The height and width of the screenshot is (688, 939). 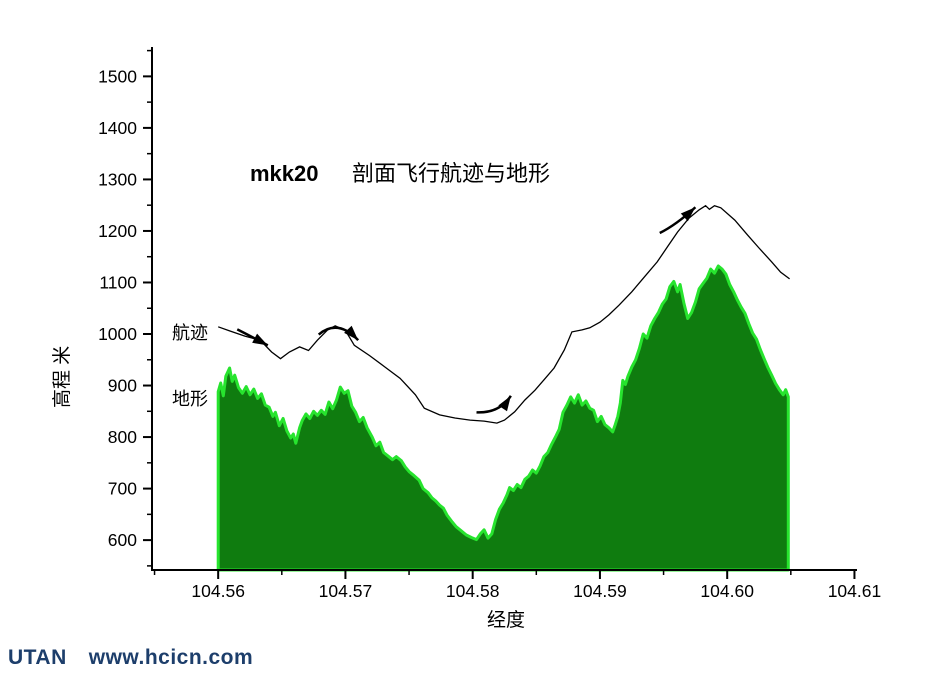 What do you see at coordinates (122, 540) in the screenshot?
I see `y-tick-label: 600` at bounding box center [122, 540].